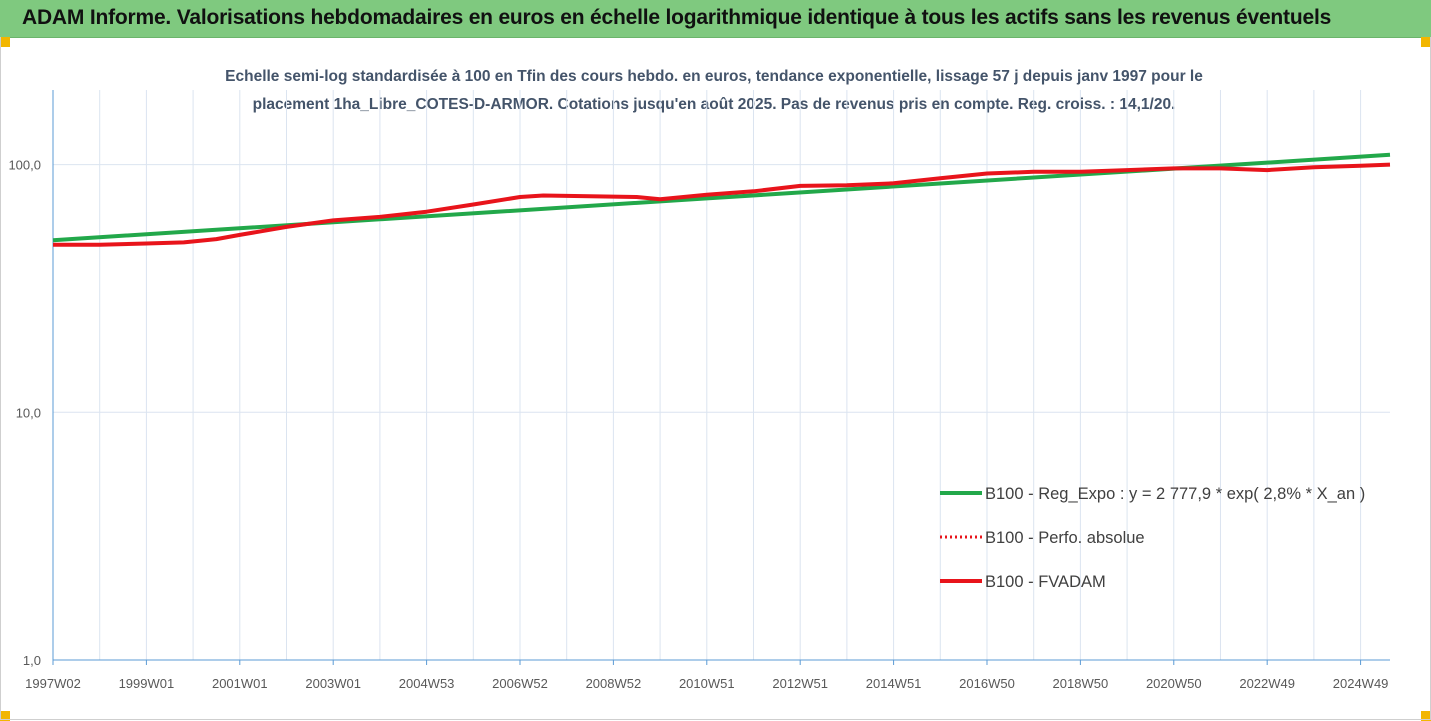 Image resolution: width=1431 pixels, height=721 pixels. I want to click on y-tick-label: 10,0, so click(28, 412).